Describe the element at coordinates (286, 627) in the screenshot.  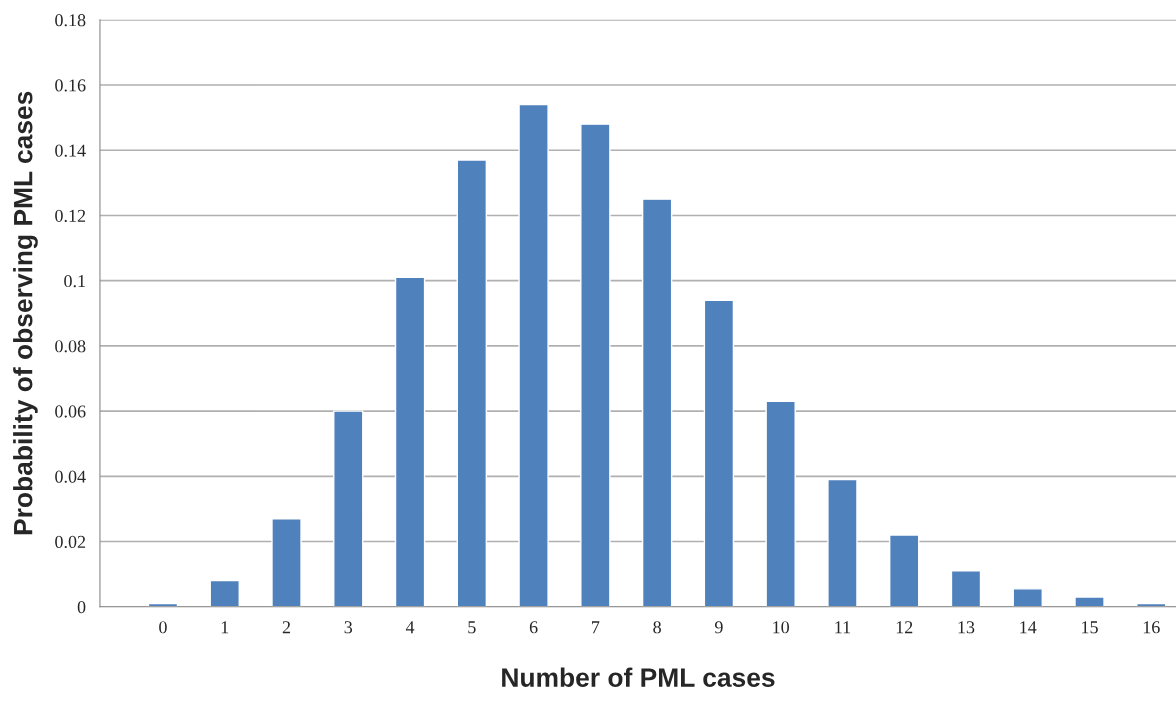
I see `x-tick-label: 2` at that location.